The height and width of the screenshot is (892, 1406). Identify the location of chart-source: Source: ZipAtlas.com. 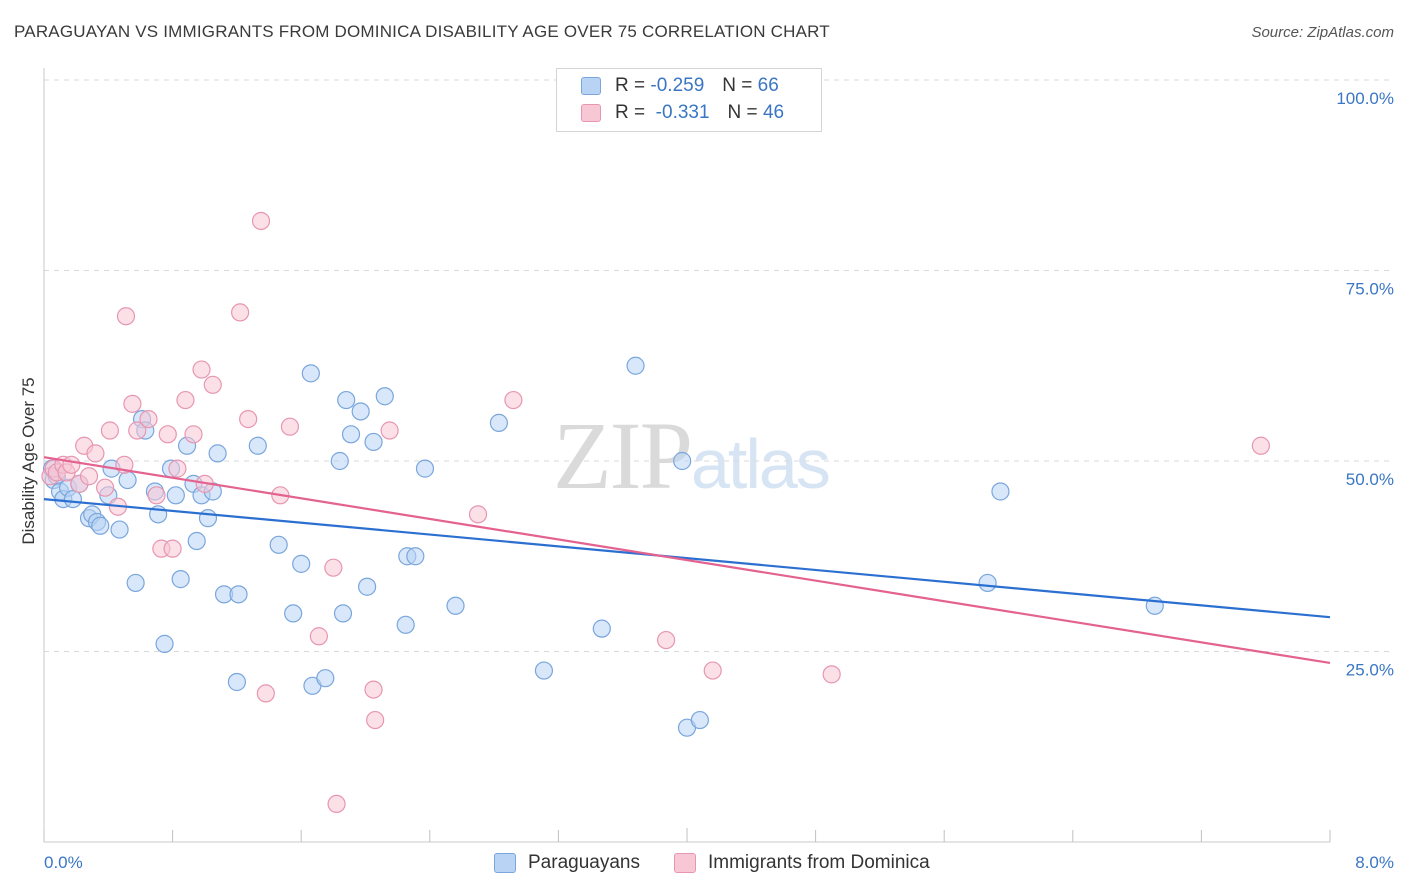
(1322, 32).